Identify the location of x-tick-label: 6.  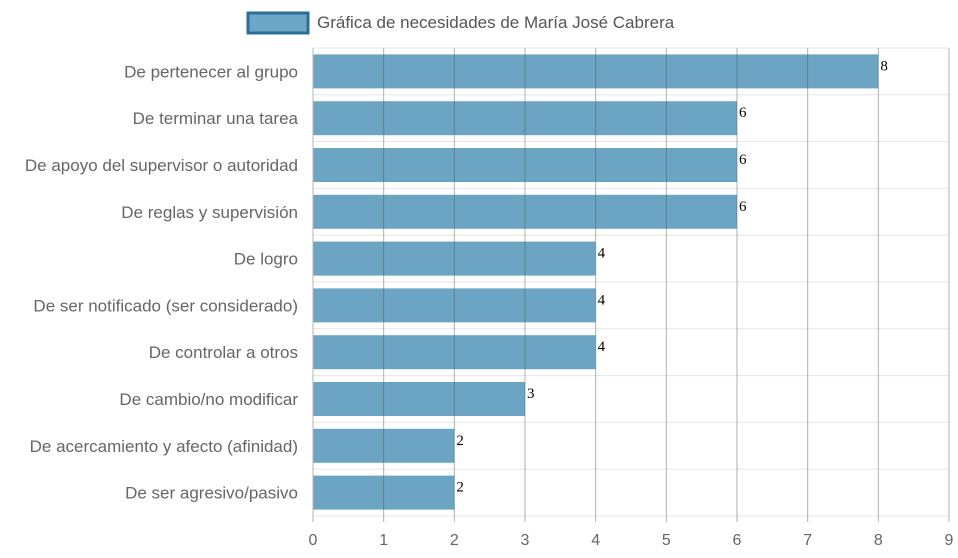
(737, 540).